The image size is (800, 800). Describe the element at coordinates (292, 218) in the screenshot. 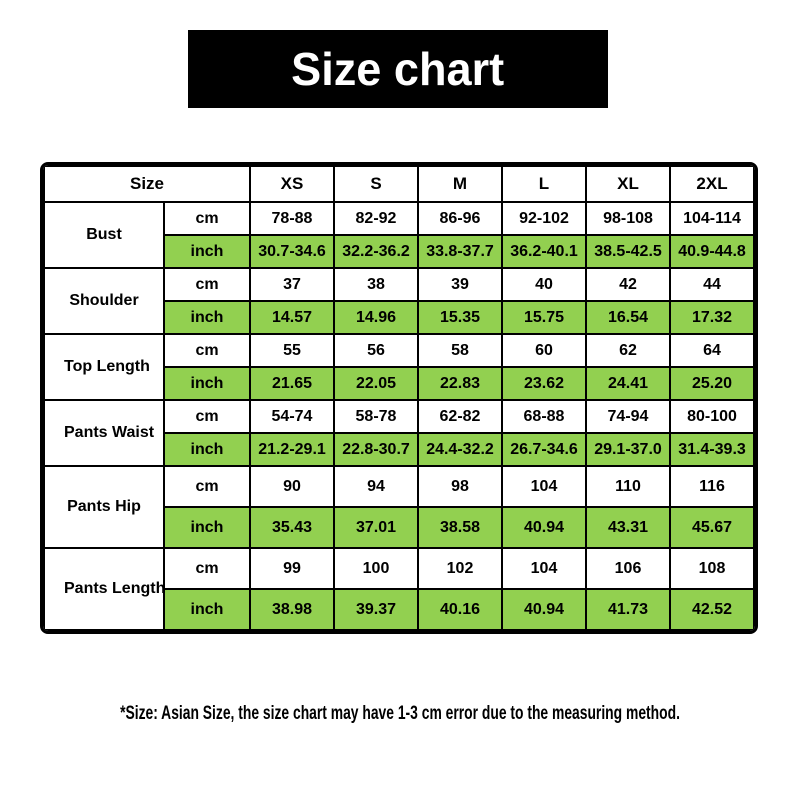

I see `value-cell: 78-88` at that location.